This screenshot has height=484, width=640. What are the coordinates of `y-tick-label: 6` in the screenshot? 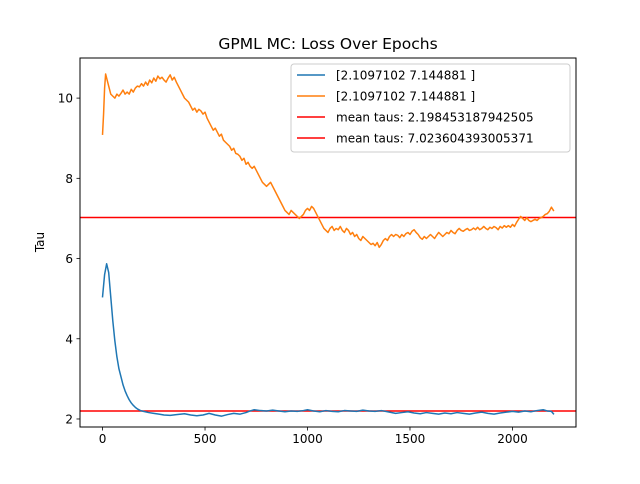 It's located at (69, 259).